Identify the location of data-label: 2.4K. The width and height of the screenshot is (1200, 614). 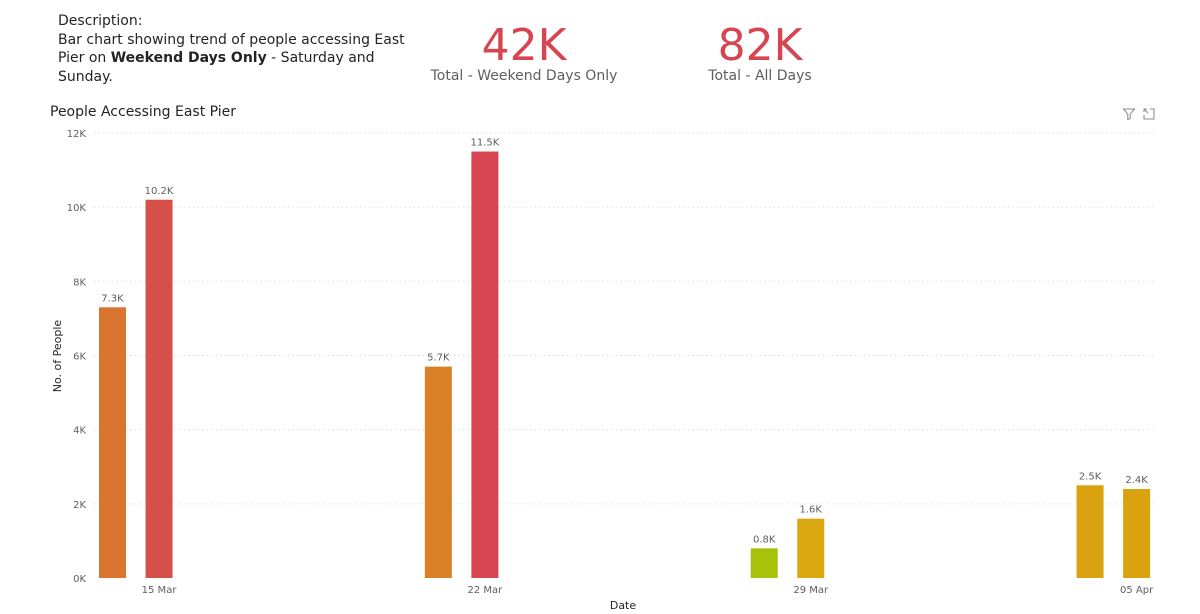
(1136, 480).